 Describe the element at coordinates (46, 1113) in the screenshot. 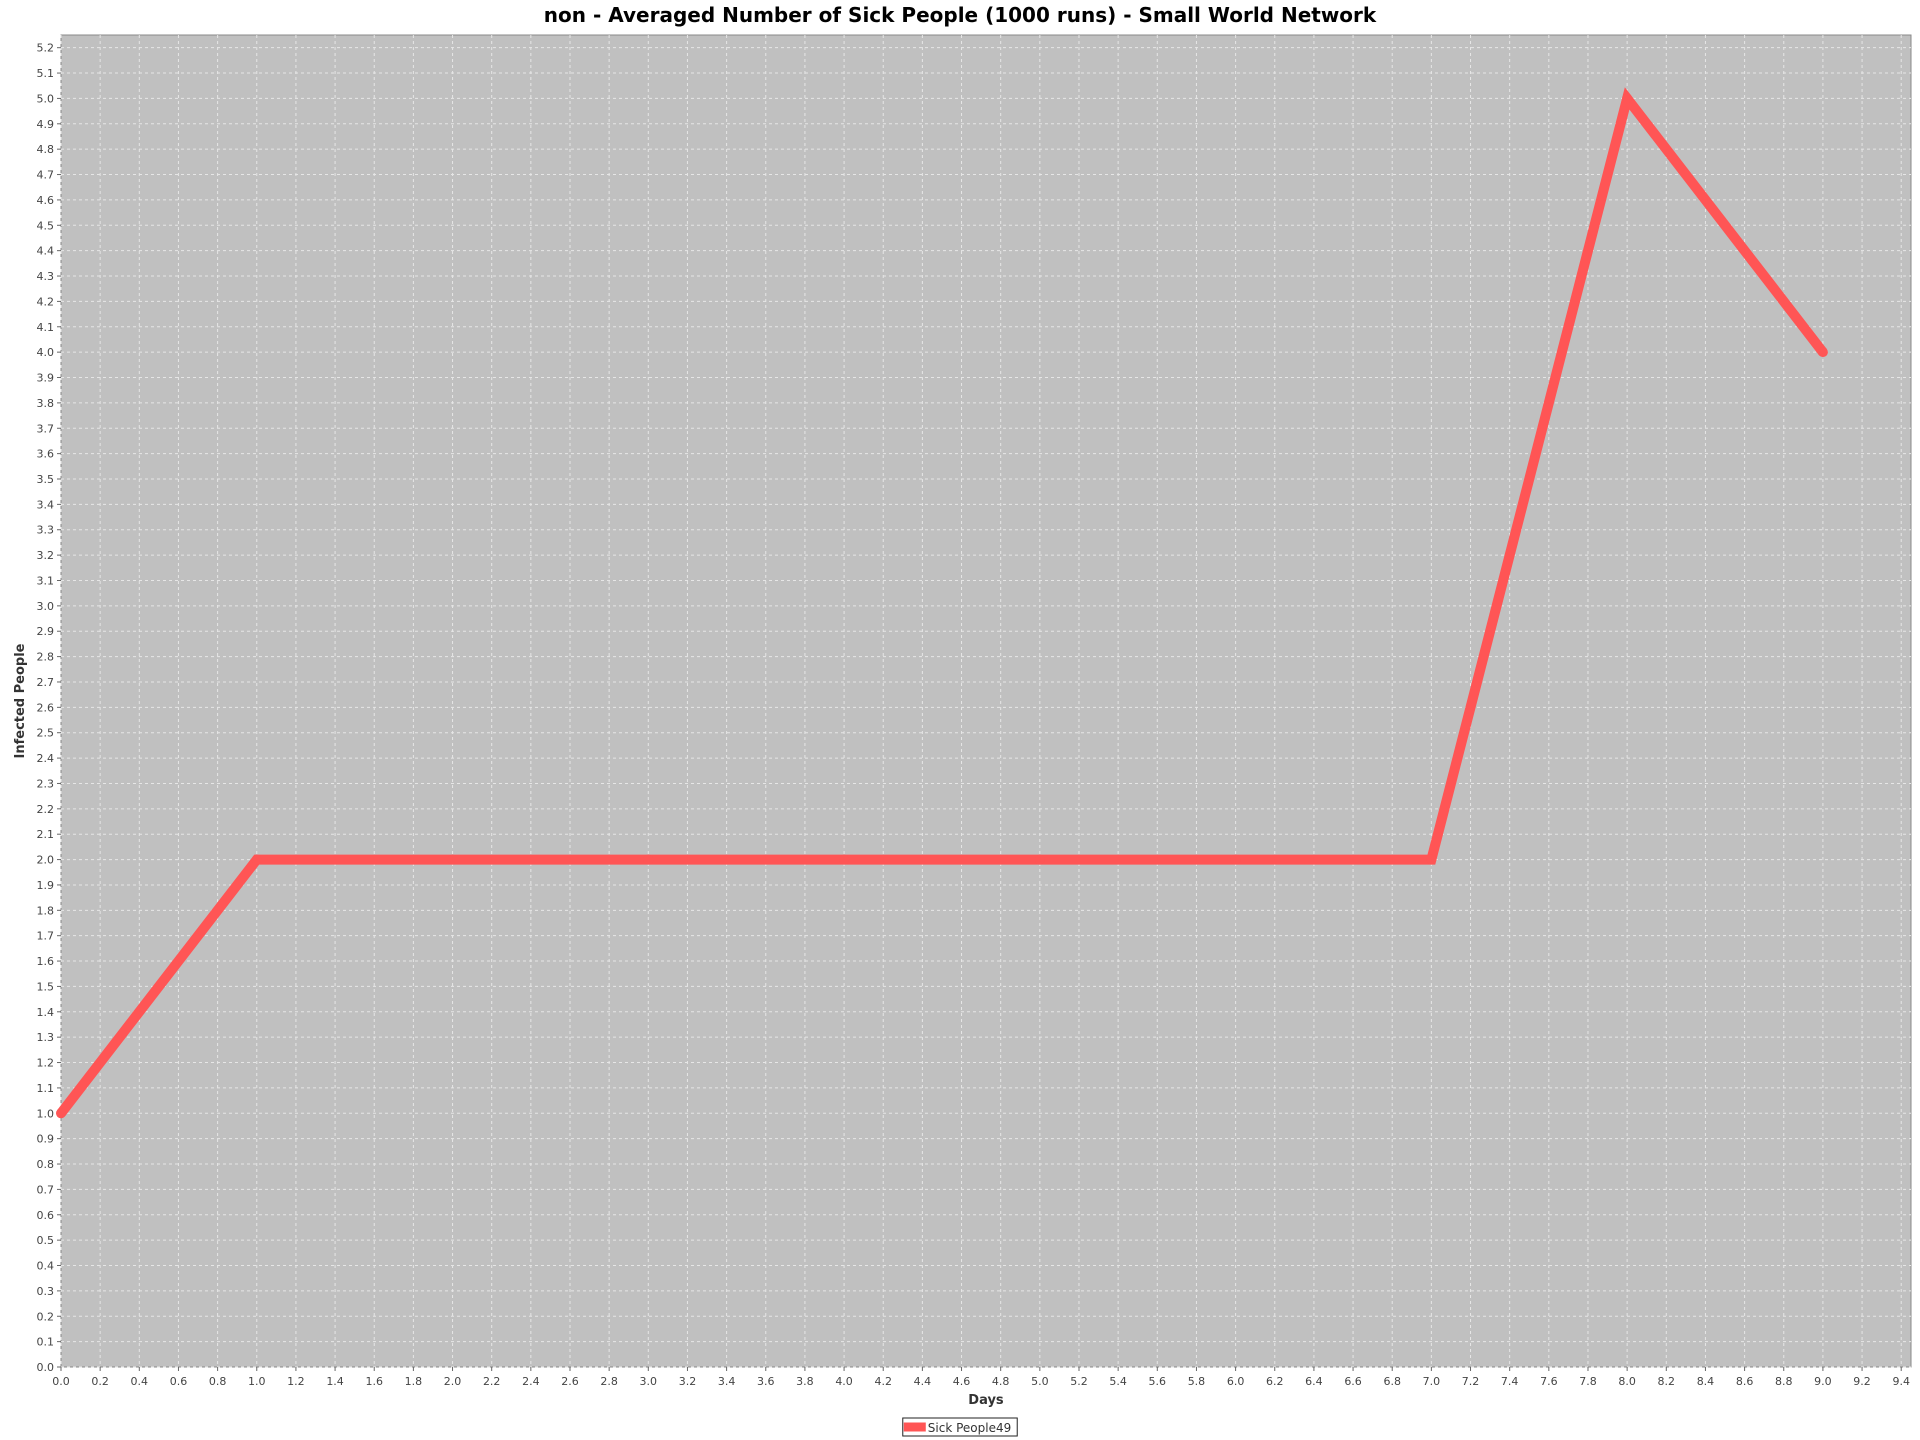

I see `y-tick-label: 1.0` at that location.